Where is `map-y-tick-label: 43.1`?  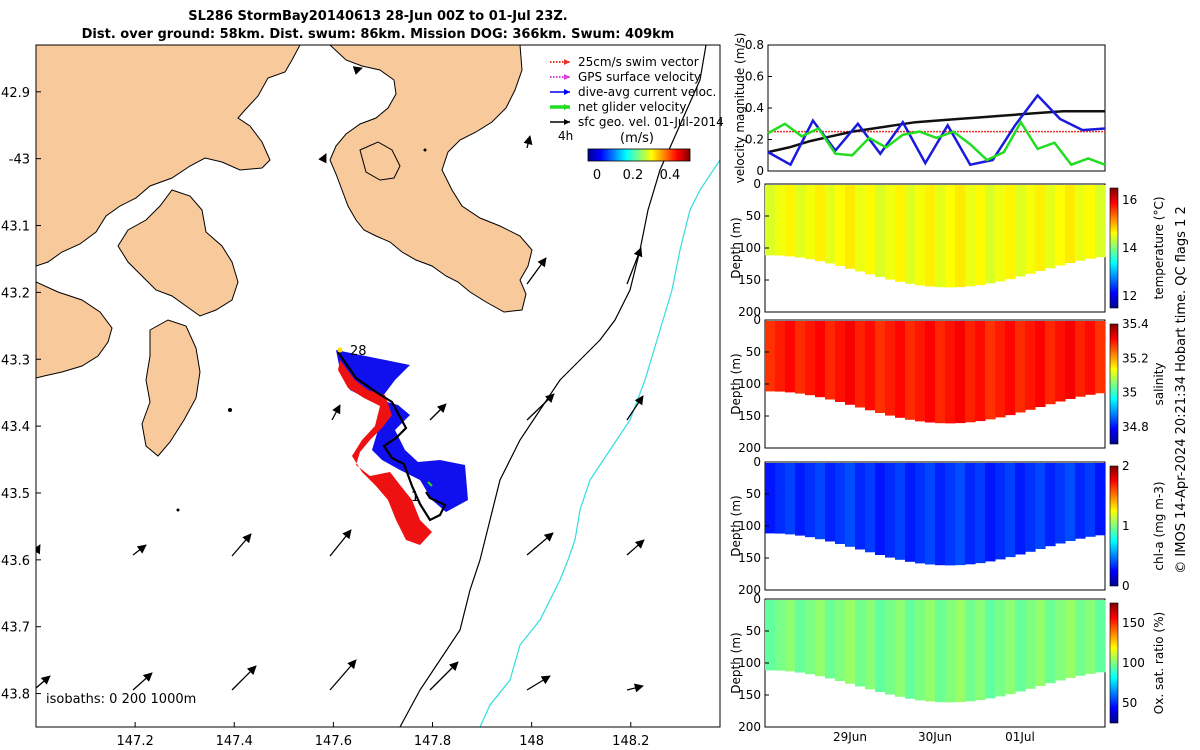 map-y-tick-label: 43.1 is located at coordinates (15, 227).